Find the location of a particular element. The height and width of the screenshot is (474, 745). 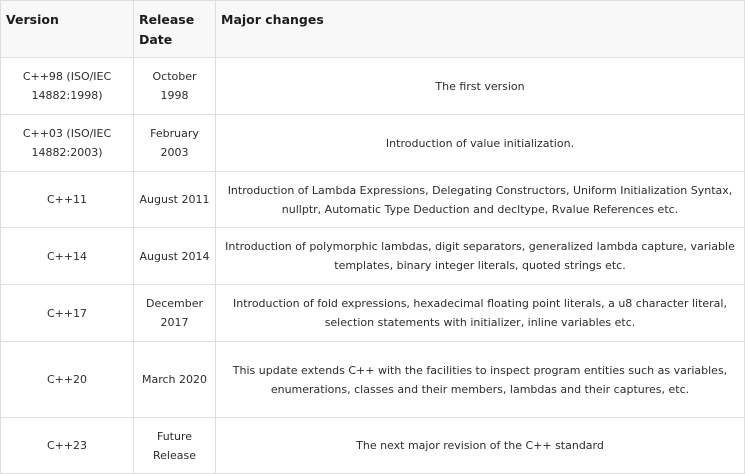

release-date-cell: Future Release is located at coordinates (174, 445).